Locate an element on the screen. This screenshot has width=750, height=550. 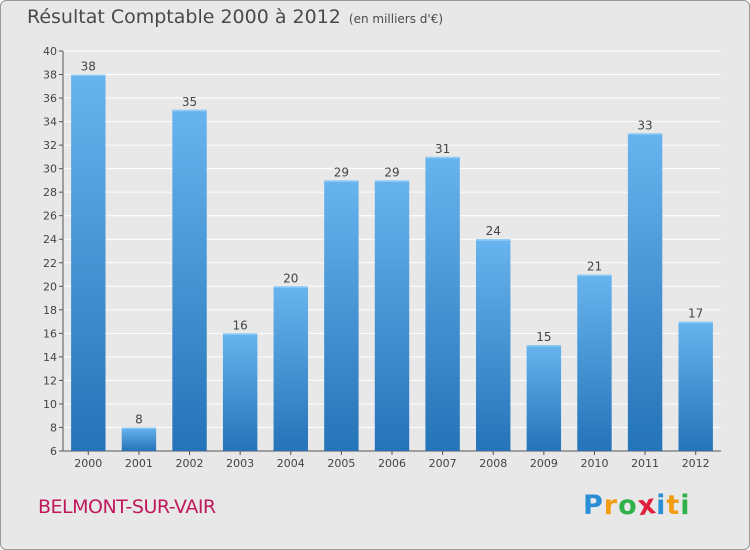
bar-2012 is located at coordinates (695, 386).